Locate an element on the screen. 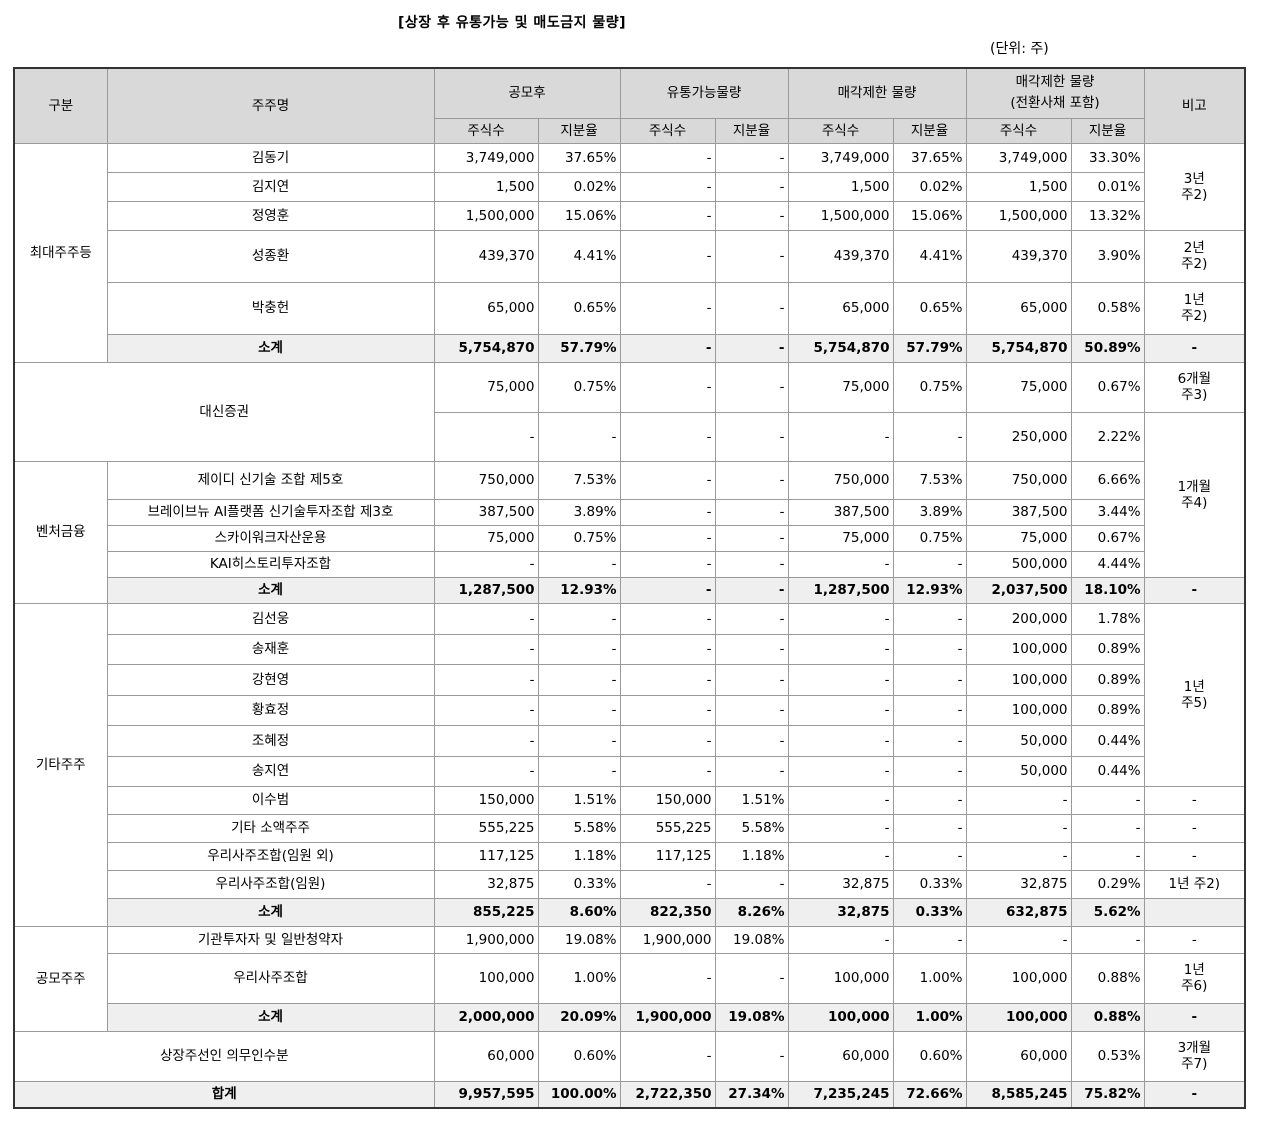 The width and height of the screenshot is (1262, 1122). restricted-conv-ratio-cell: - is located at coordinates (1107, 856).